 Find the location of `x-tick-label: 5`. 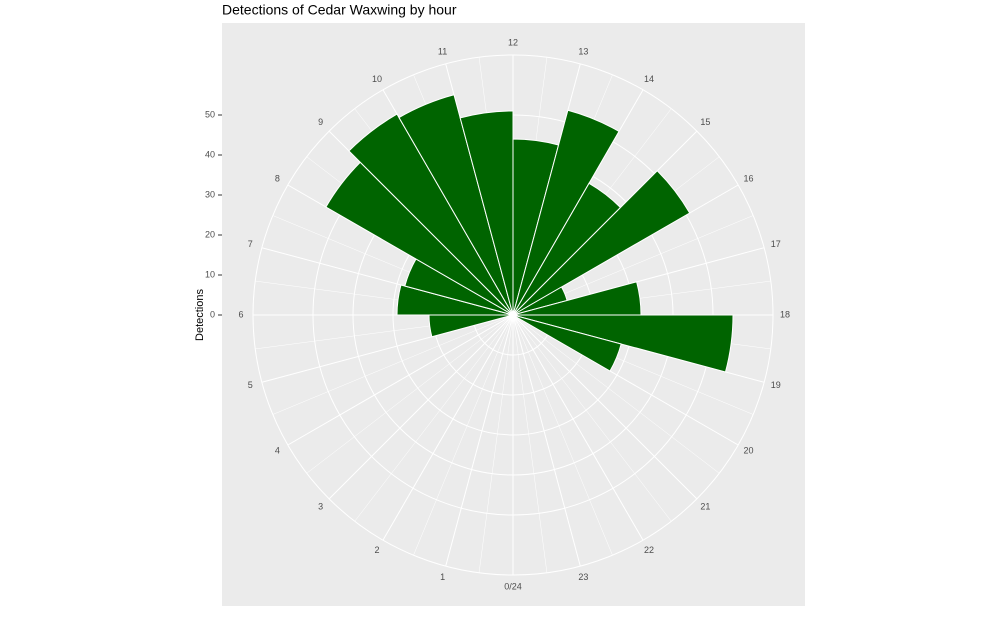

x-tick-label: 5 is located at coordinates (250, 385).